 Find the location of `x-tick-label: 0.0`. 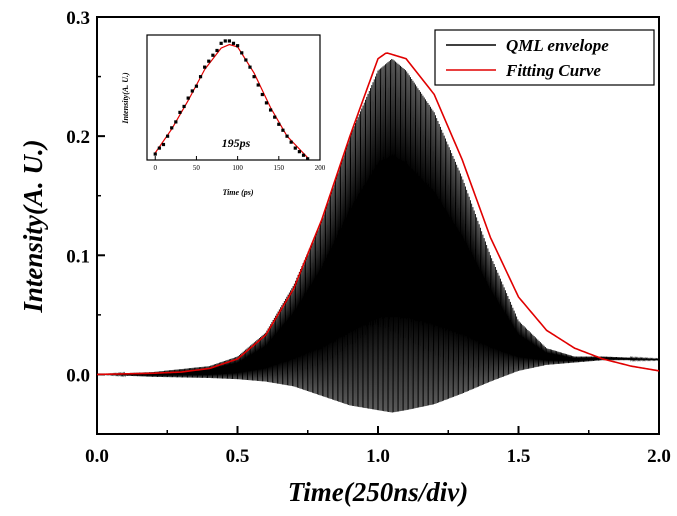

x-tick-label: 0.0 is located at coordinates (97, 456).